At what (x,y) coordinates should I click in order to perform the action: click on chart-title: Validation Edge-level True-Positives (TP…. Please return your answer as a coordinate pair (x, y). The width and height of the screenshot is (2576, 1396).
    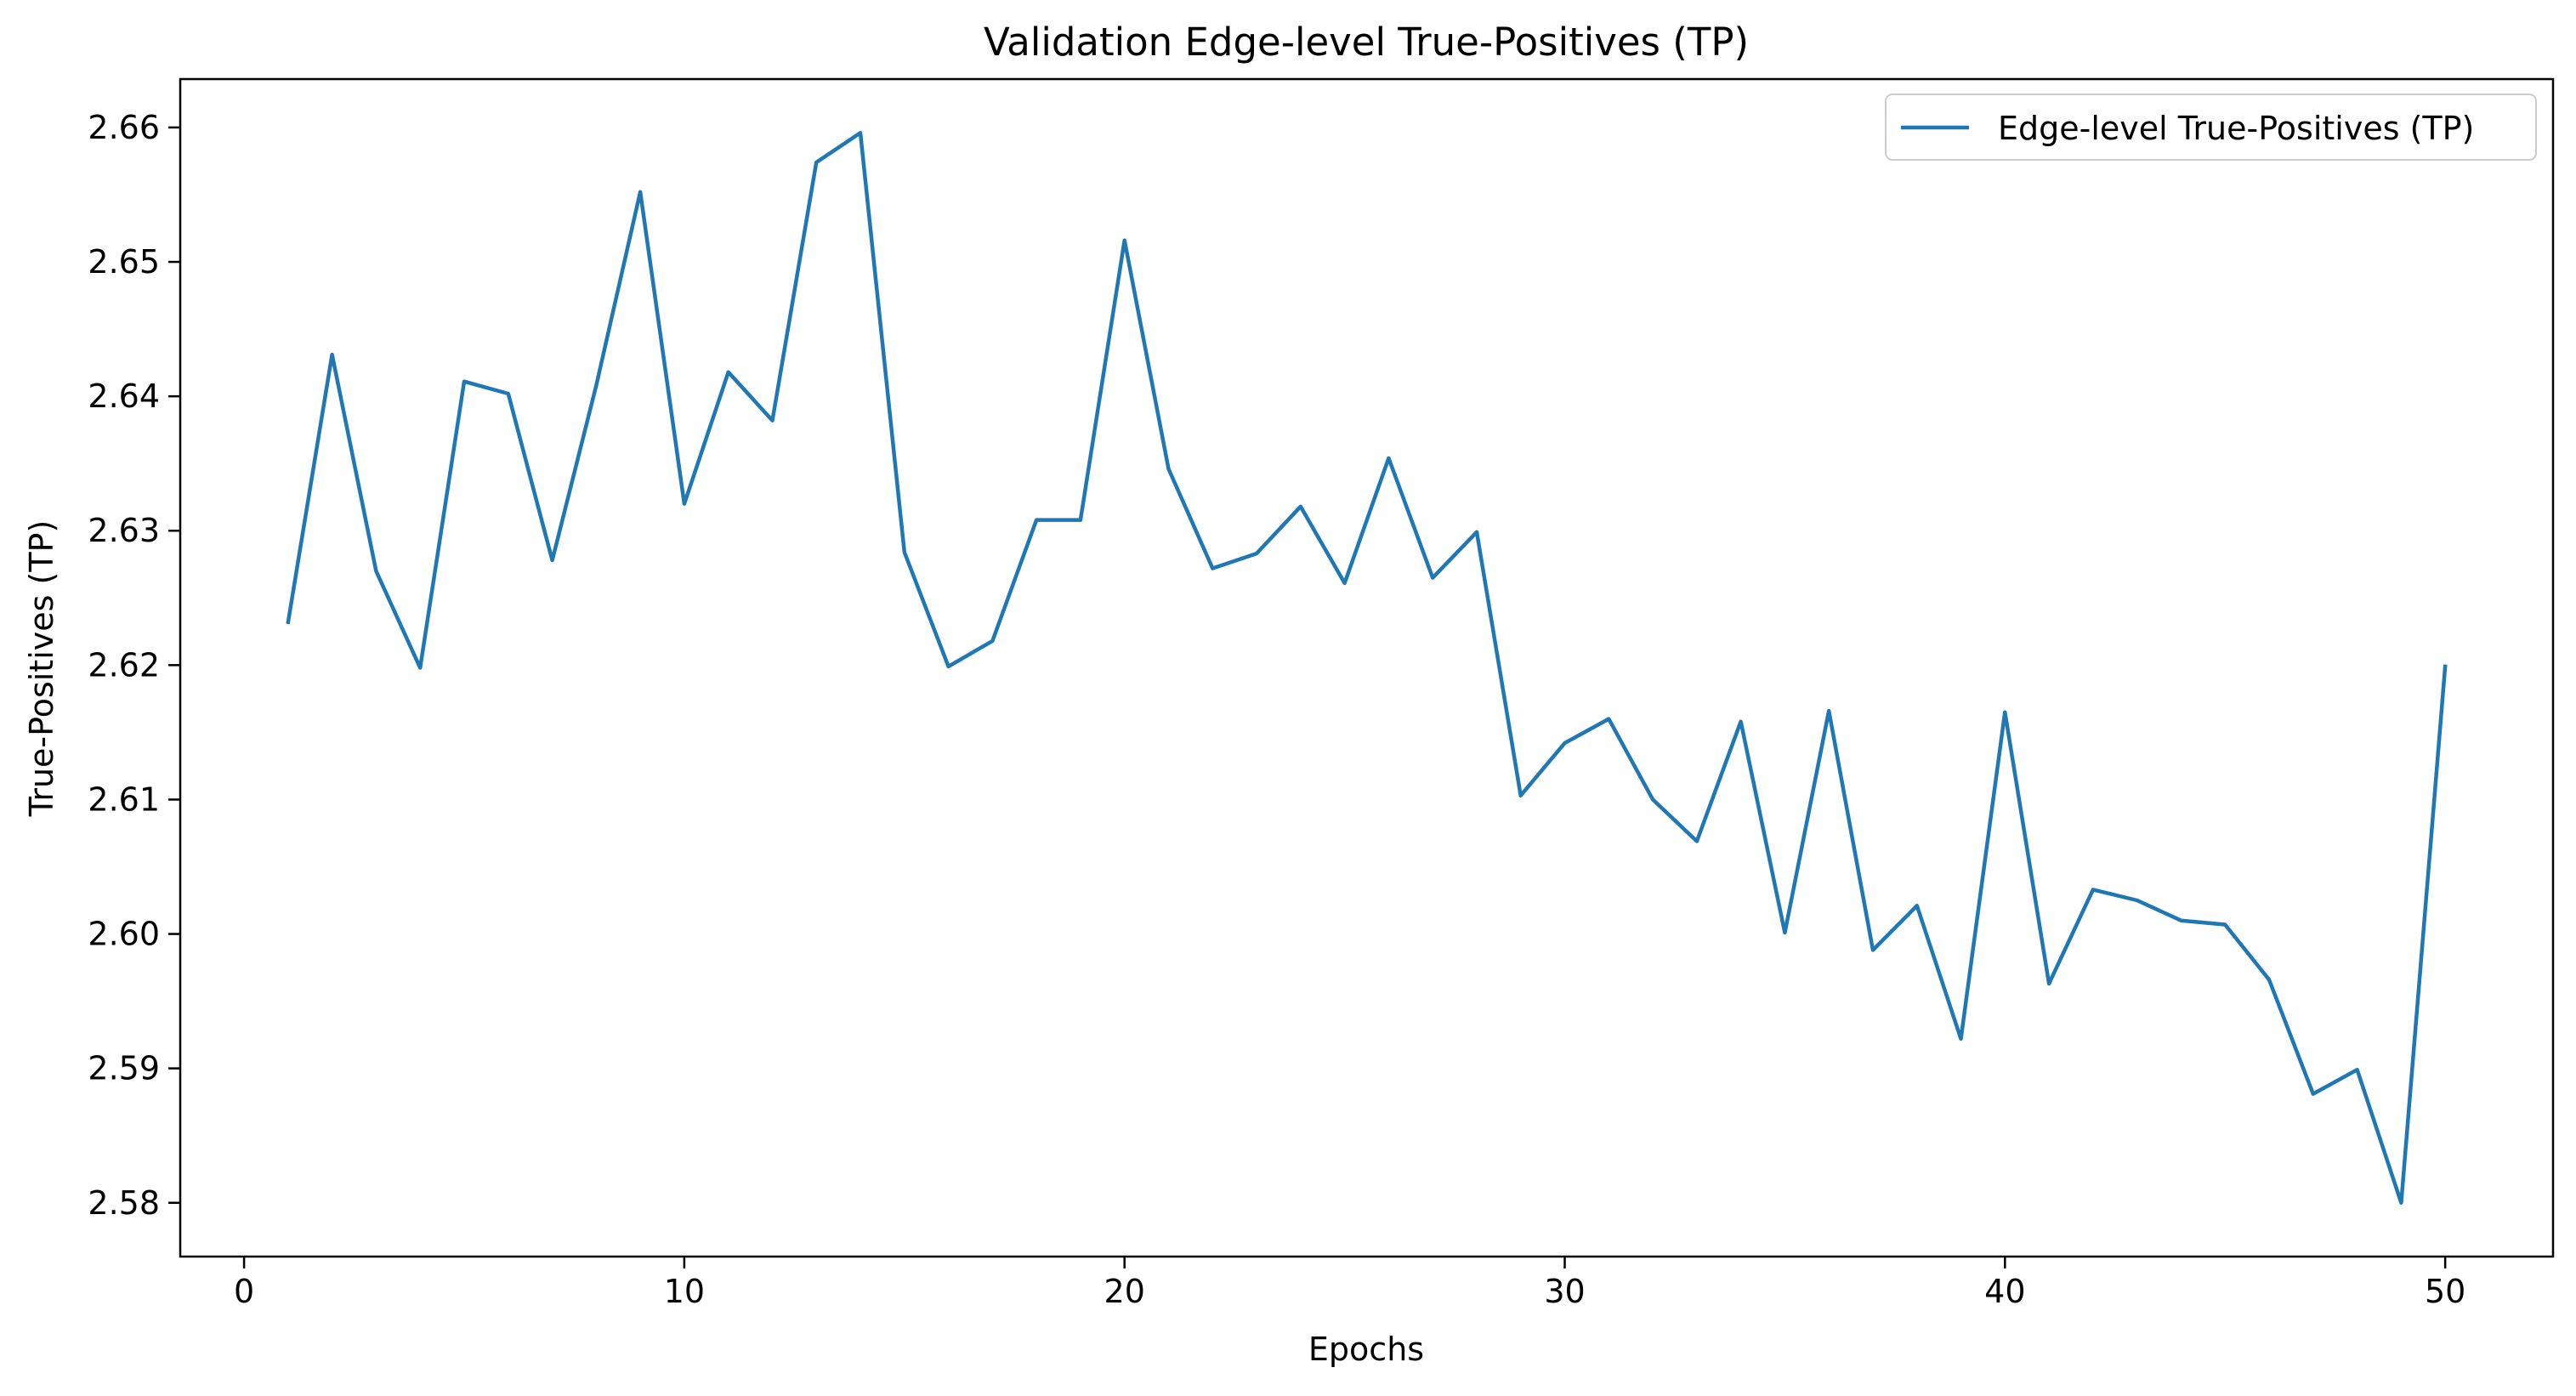
    Looking at the image, I should click on (1367, 42).